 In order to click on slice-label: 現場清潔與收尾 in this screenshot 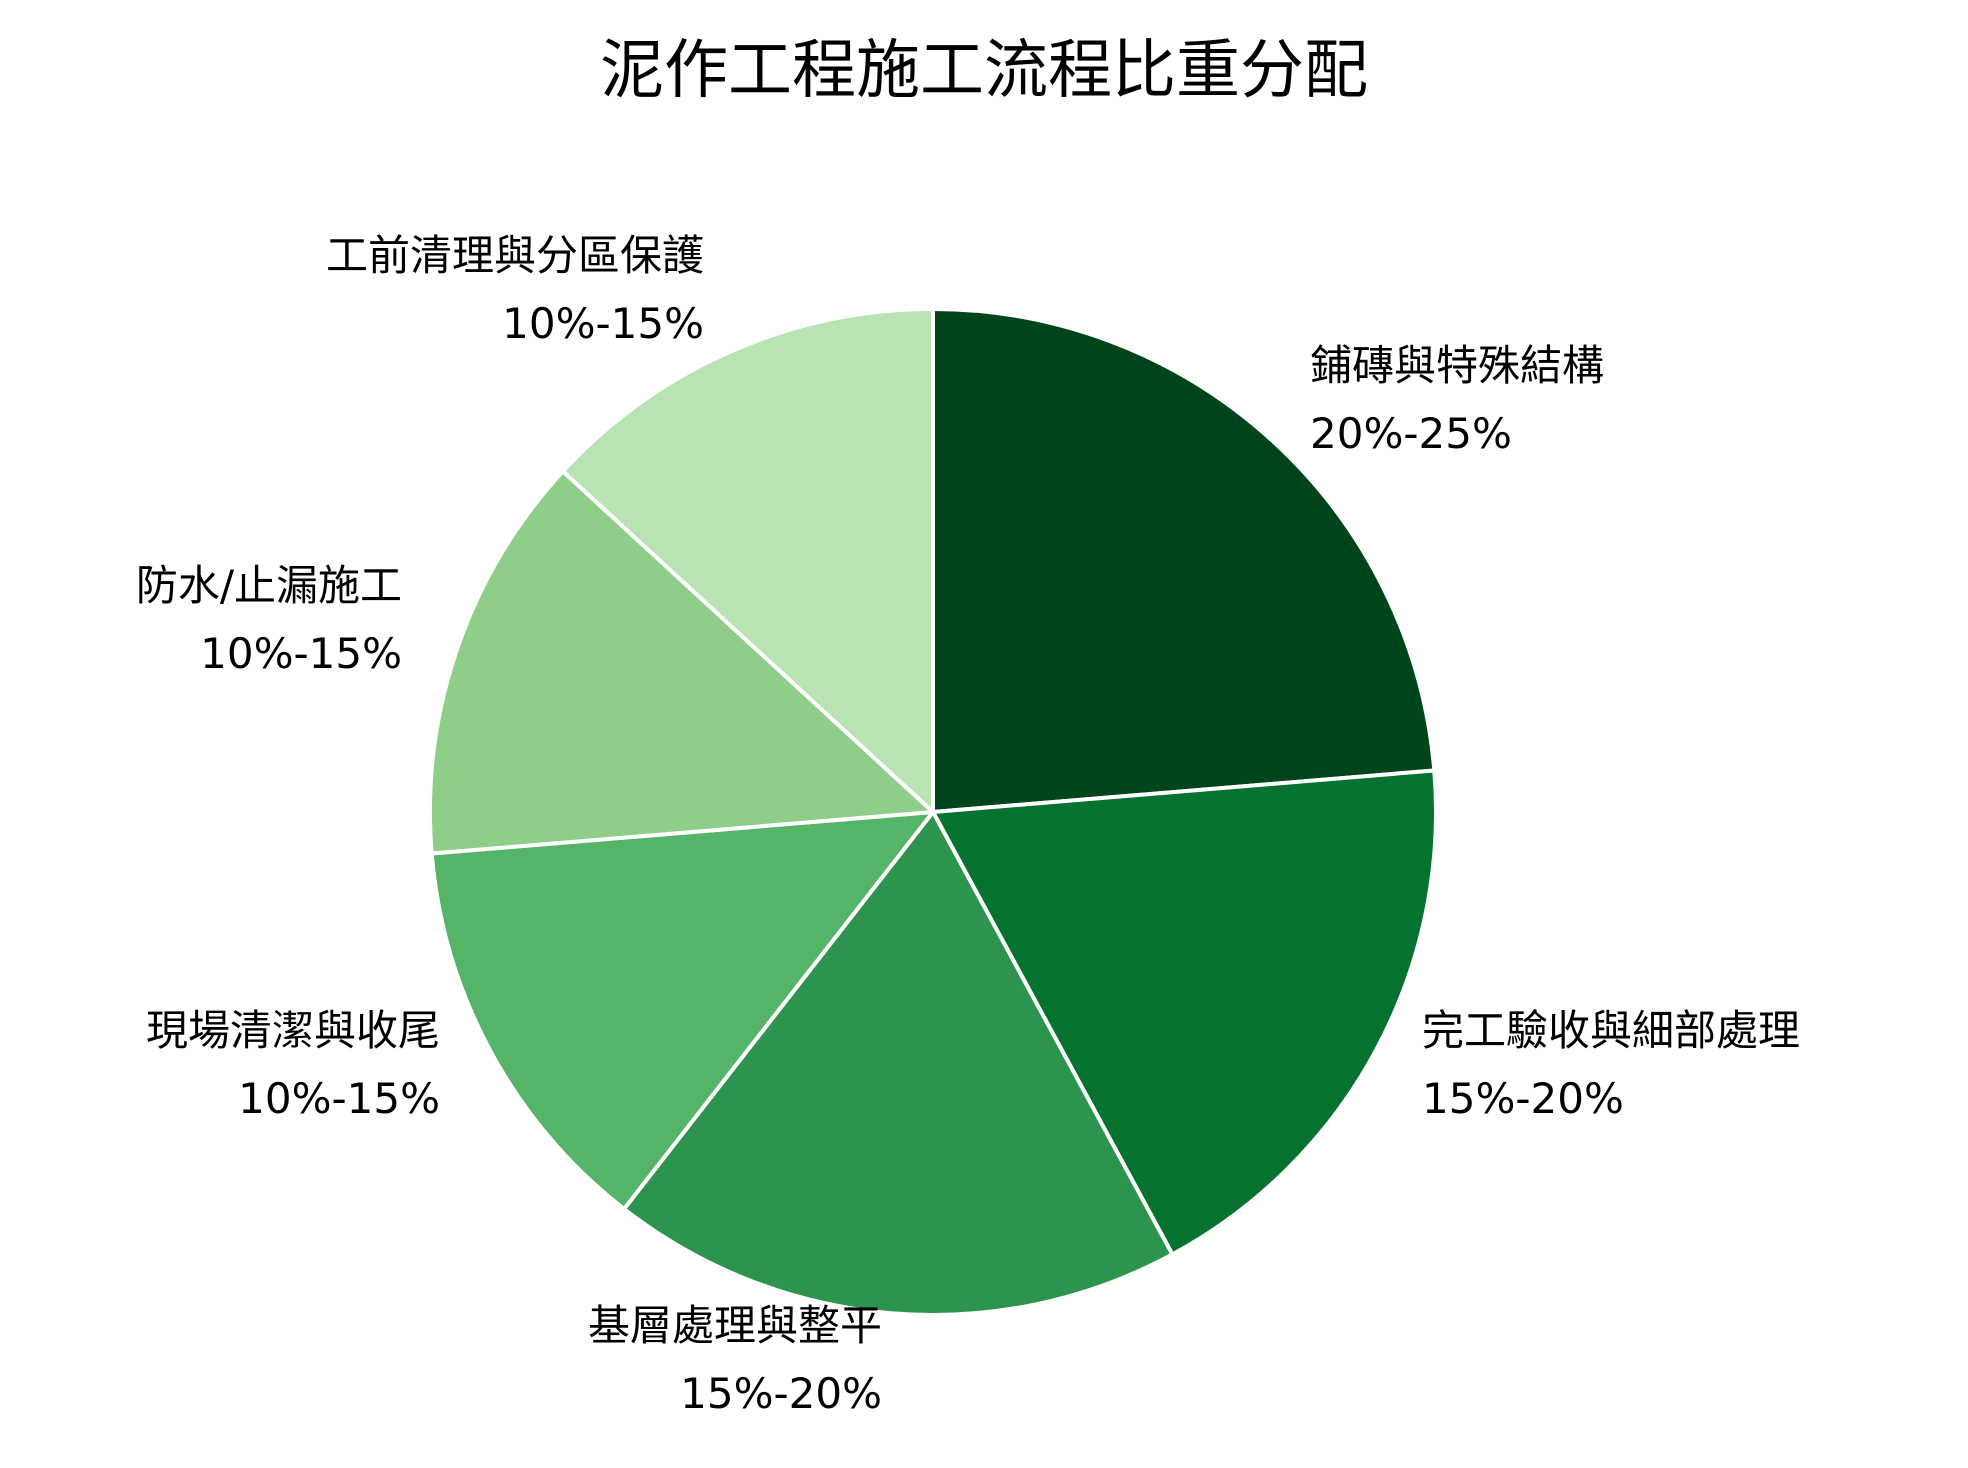, I will do `click(293, 1030)`.